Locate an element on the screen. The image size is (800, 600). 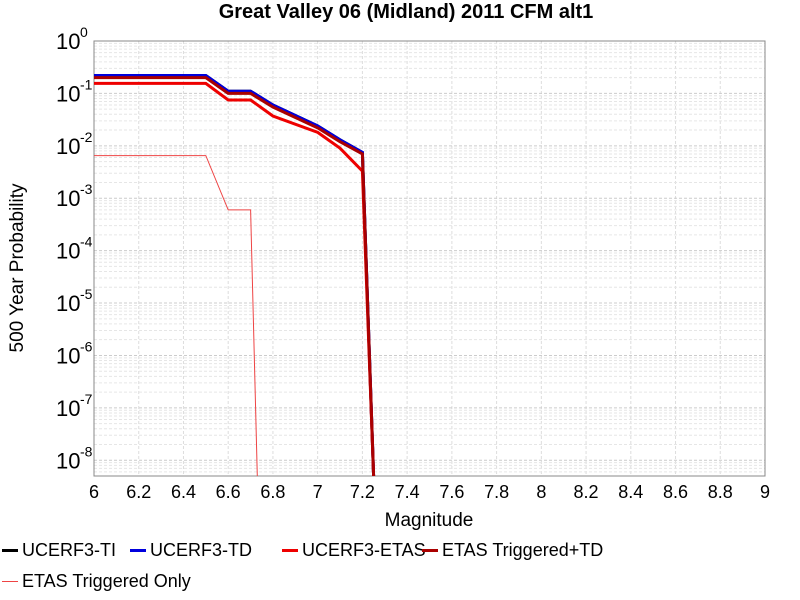
legend-item: UCERF3-TI is located at coordinates (59, 550).